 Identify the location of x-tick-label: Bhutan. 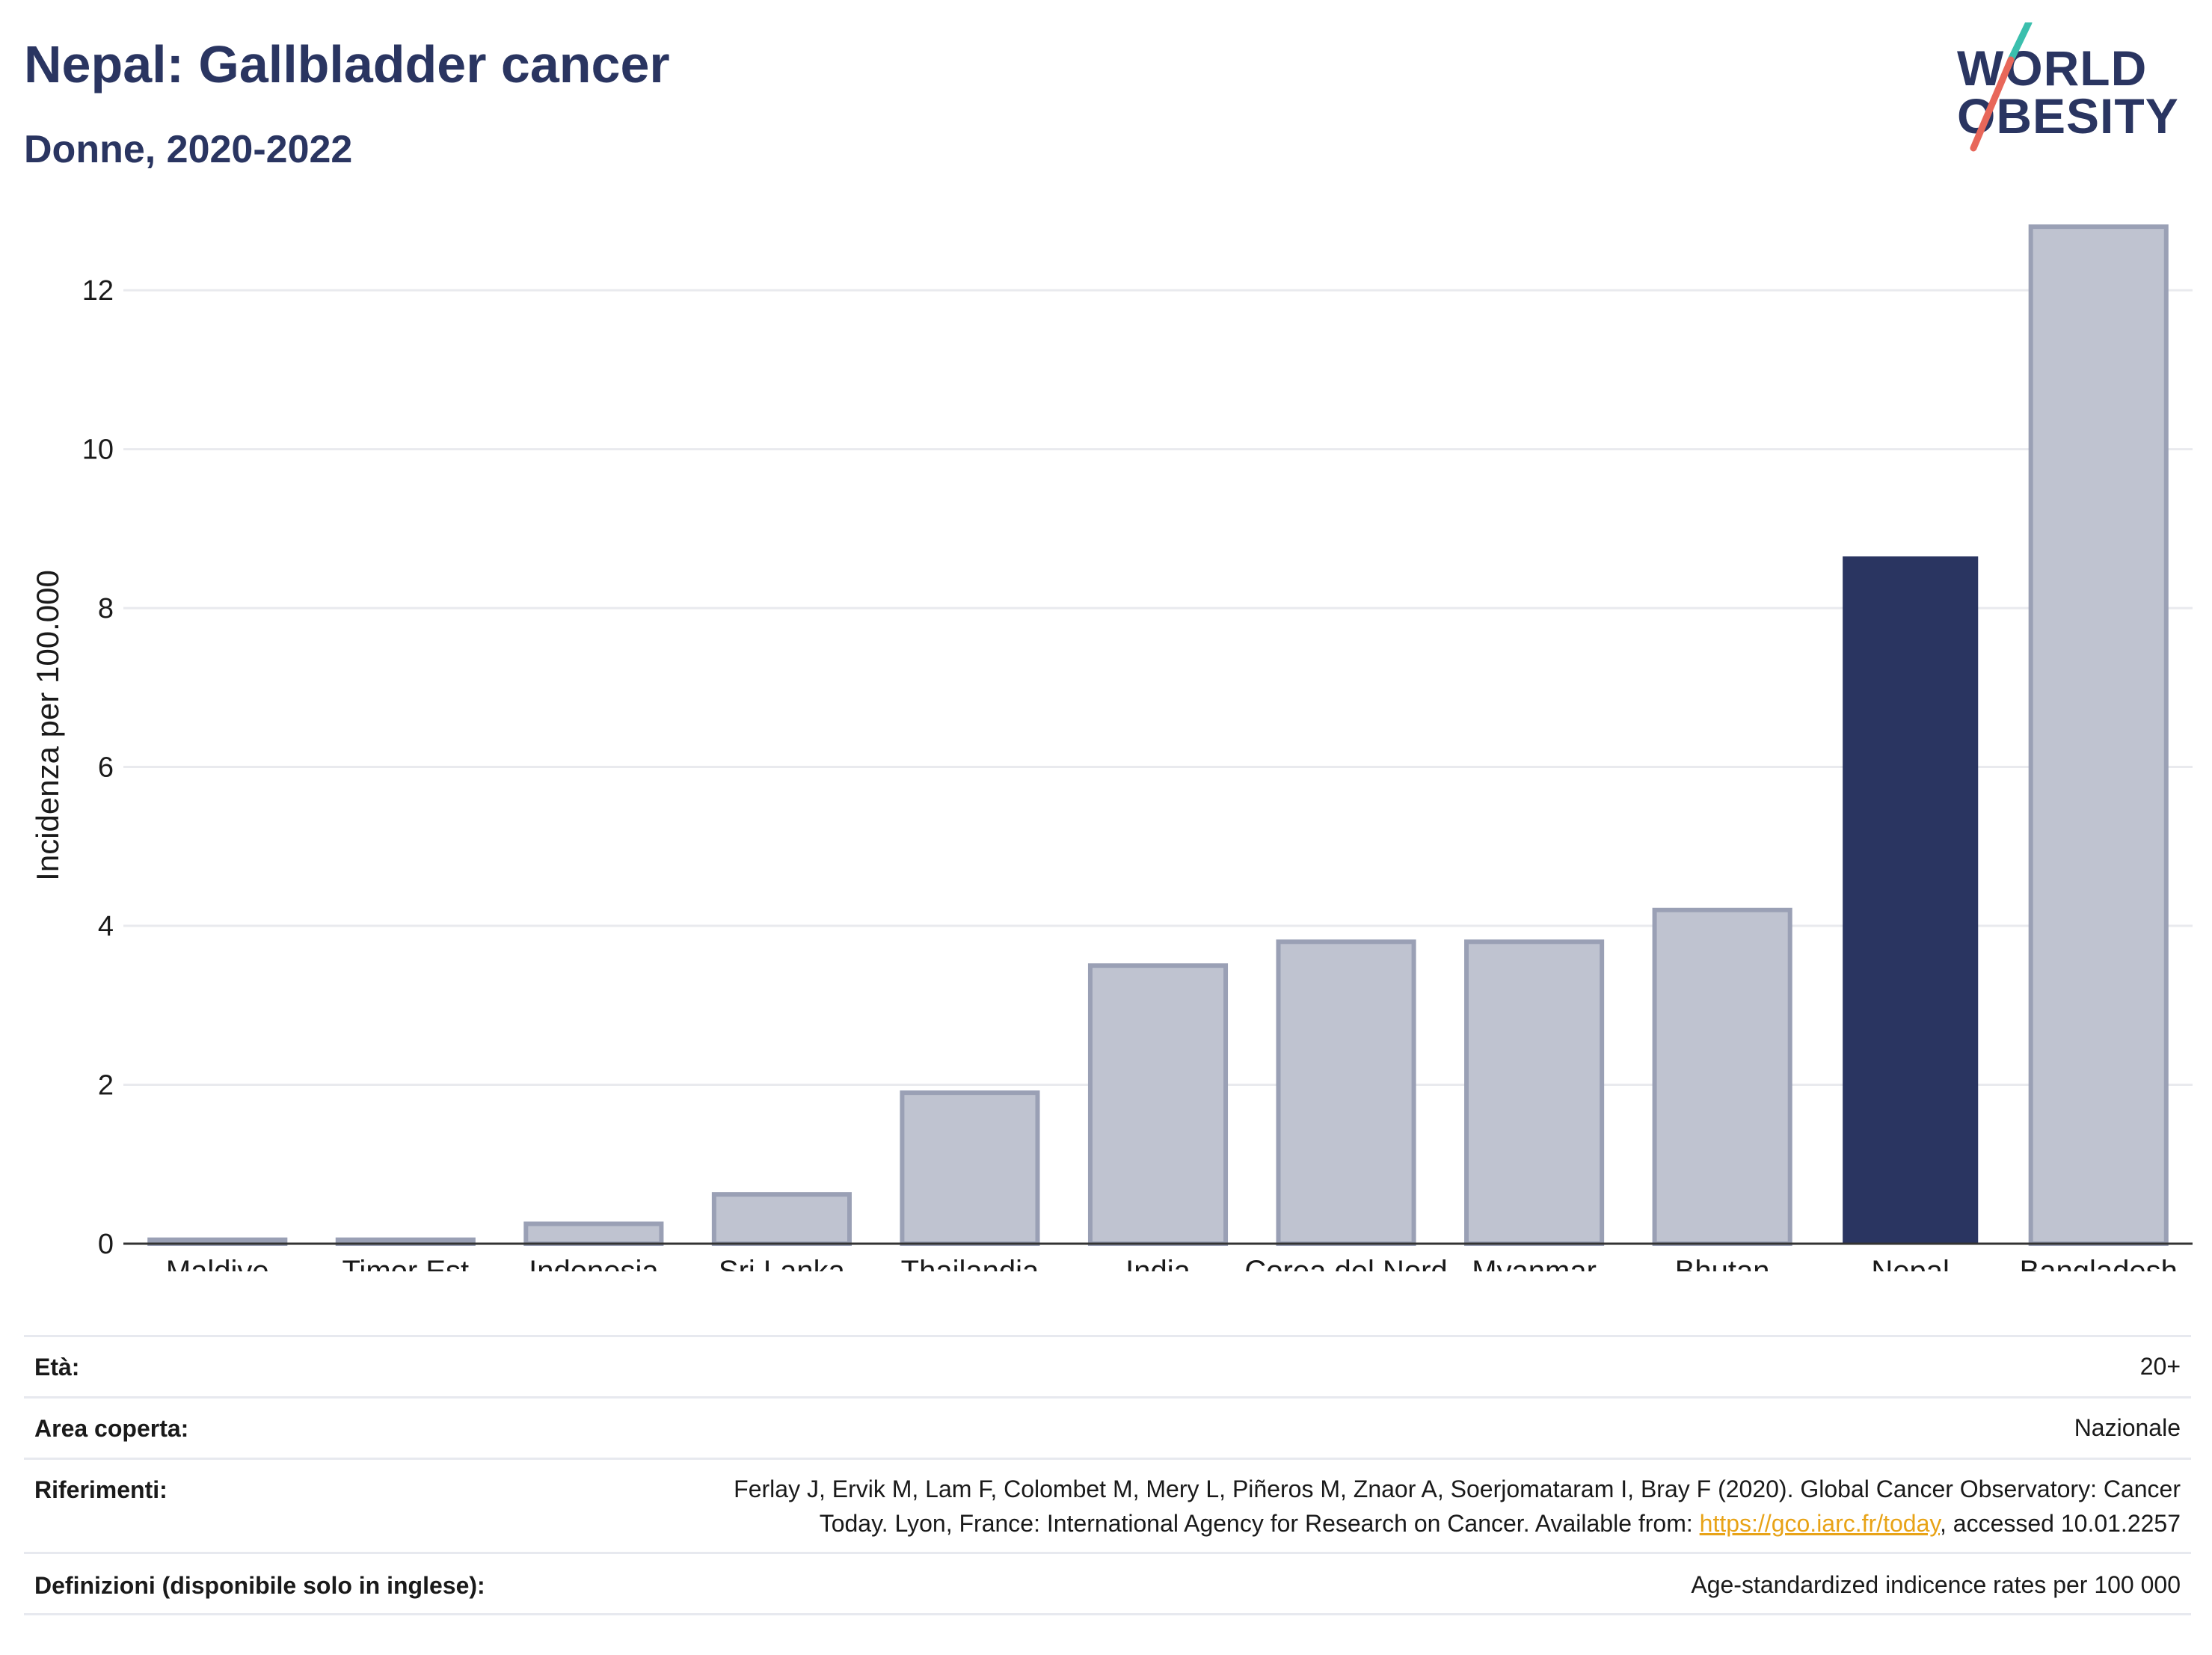
(1722, 1263).